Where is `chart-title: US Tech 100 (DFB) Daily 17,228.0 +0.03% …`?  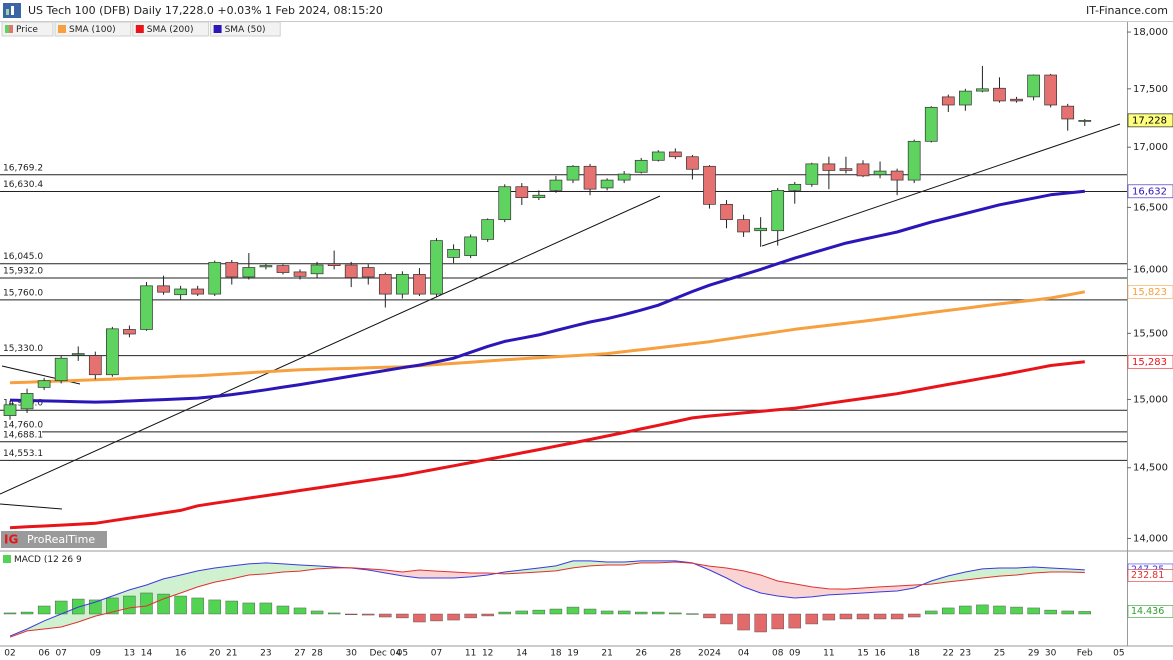
chart-title: US Tech 100 (DFB) Daily 17,228.0 +0.03% … is located at coordinates (205, 10).